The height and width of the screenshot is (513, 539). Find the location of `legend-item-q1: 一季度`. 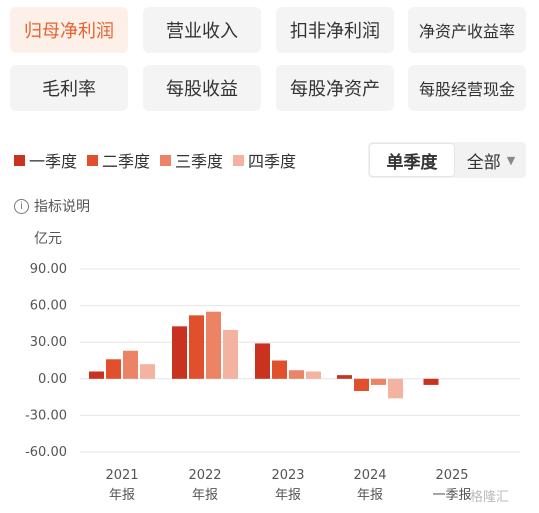

legend-item-q1: 一季度 is located at coordinates (45, 160).